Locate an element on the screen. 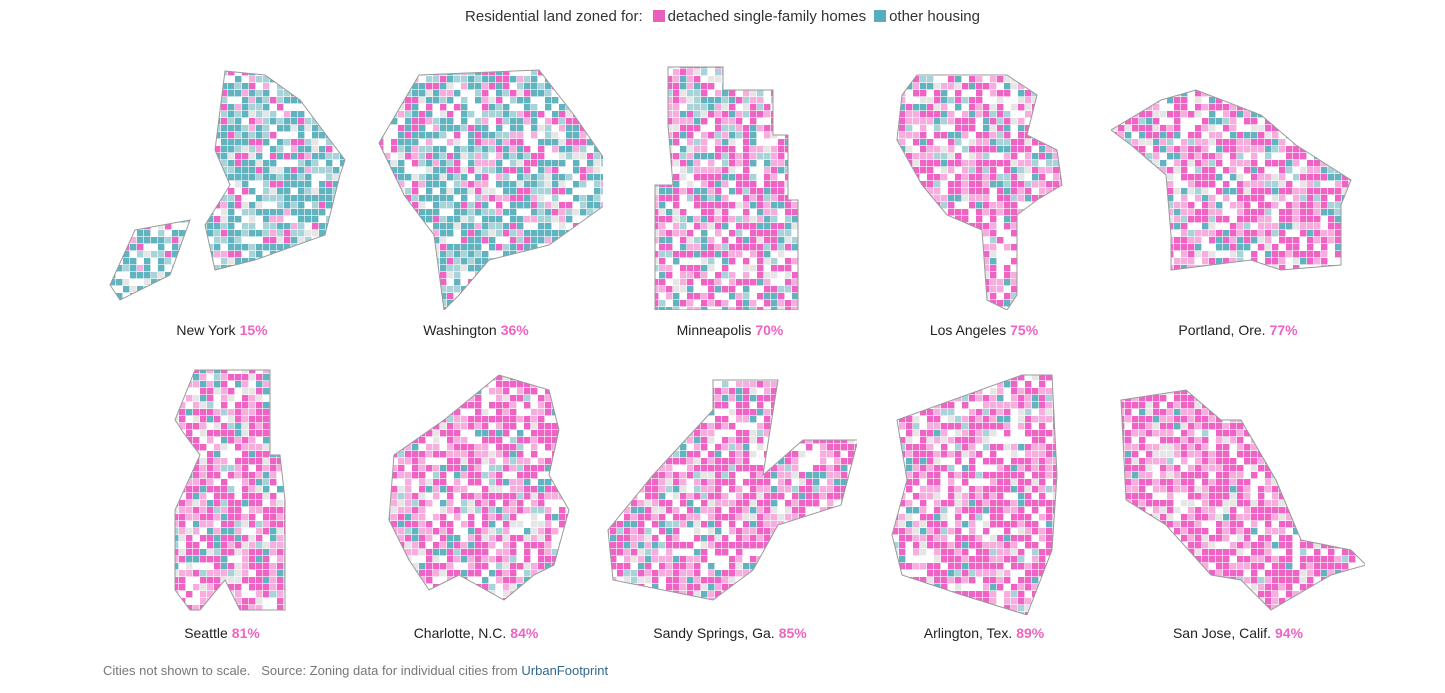 This screenshot has width=1445, height=693. city-label-washington: Washington 36% is located at coordinates (476, 330).